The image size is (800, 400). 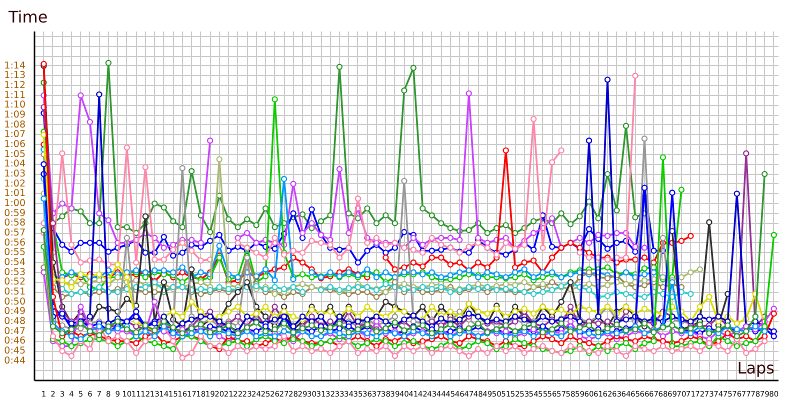 What do you see at coordinates (15, 360) in the screenshot?
I see `y-tick-label: 0:44` at bounding box center [15, 360].